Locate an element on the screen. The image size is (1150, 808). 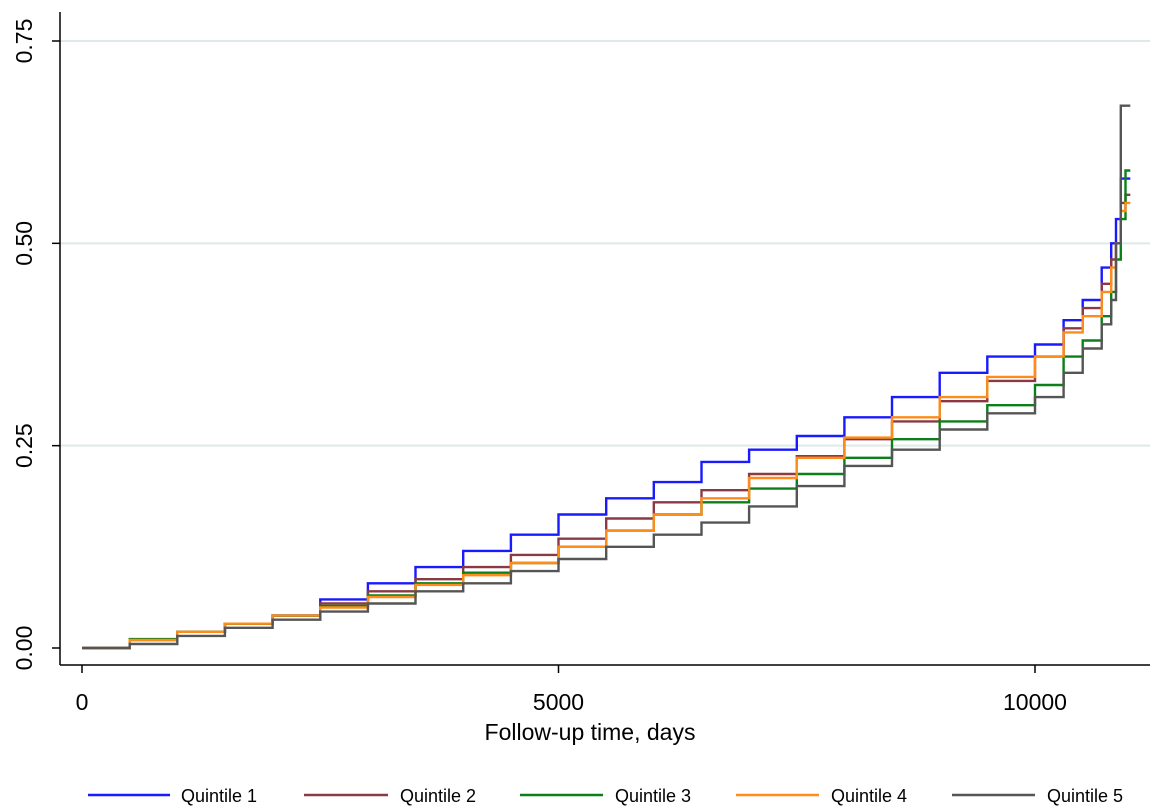
legend-label: Quintile 2 is located at coordinates (438, 796).